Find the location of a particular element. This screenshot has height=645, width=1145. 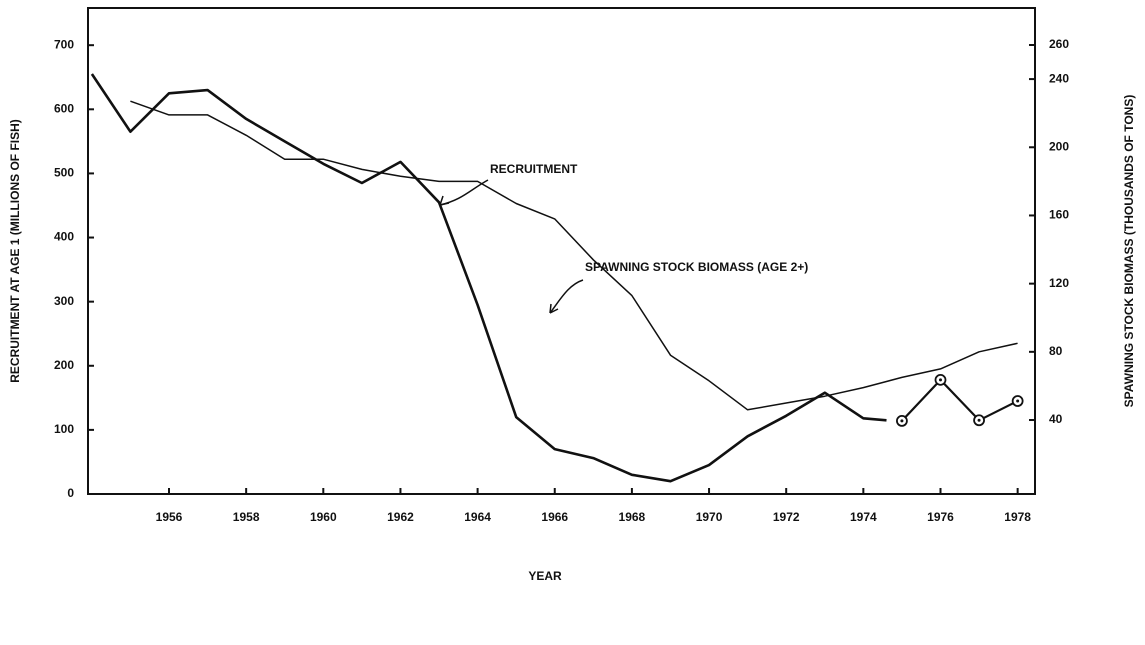

series-line is located at coordinates (960, 400).